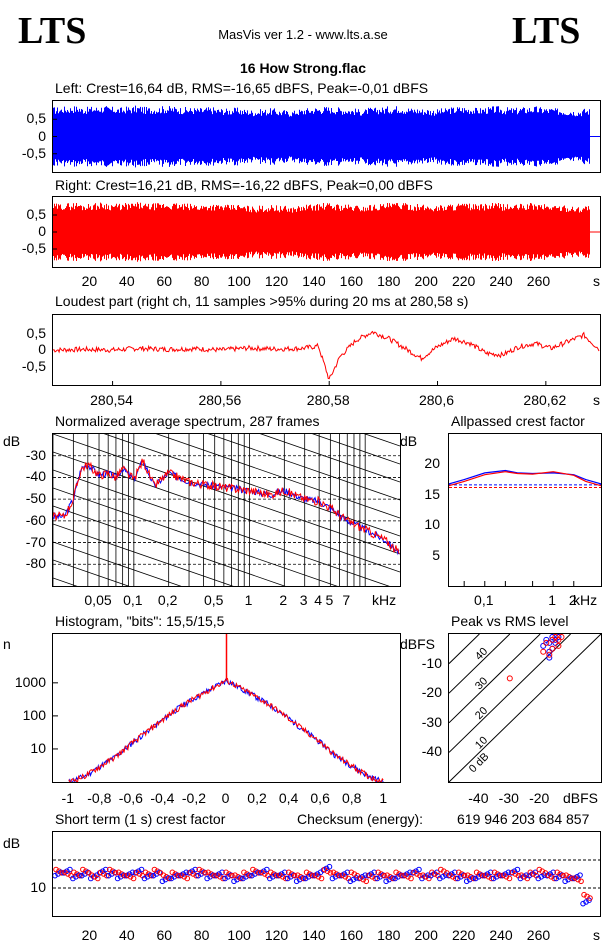  What do you see at coordinates (389, 281) in the screenshot?
I see `right-x-tick: 180` at bounding box center [389, 281].